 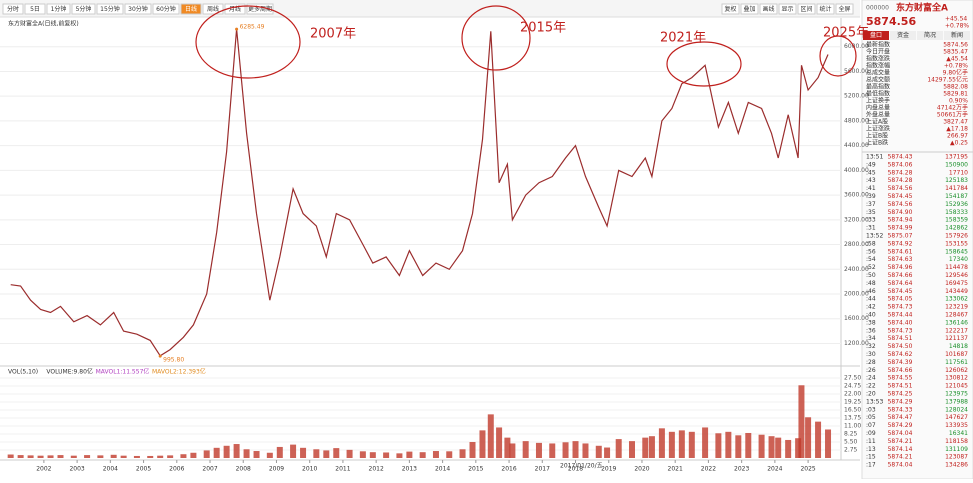 I want to click on x-tick-label: 2015, so click(x=475, y=469).